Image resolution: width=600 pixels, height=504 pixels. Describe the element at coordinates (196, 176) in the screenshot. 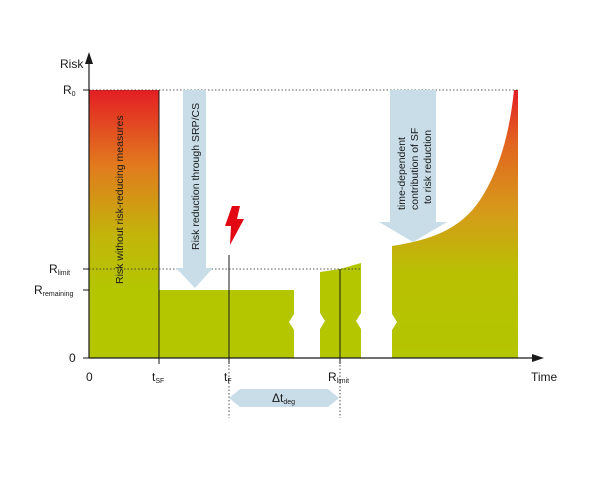

I see `srp-cs-label: Risk reduction through SRP/CS` at that location.